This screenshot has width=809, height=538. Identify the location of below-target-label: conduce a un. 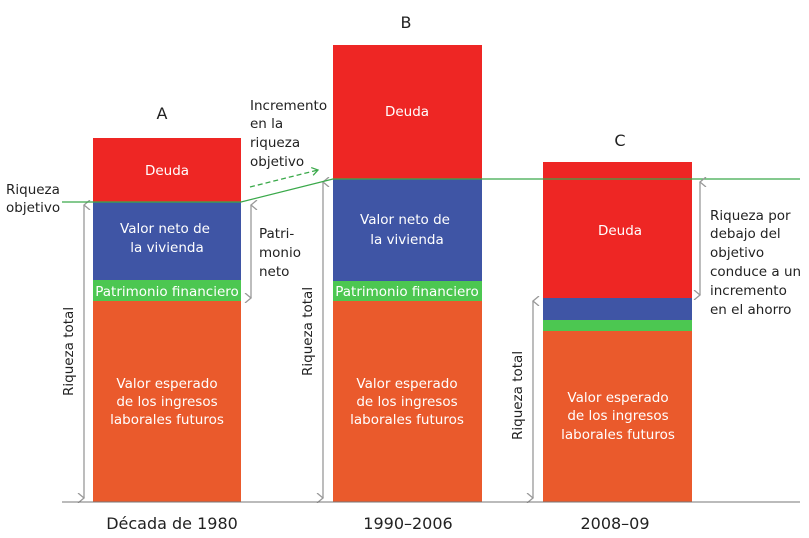
(755, 272).